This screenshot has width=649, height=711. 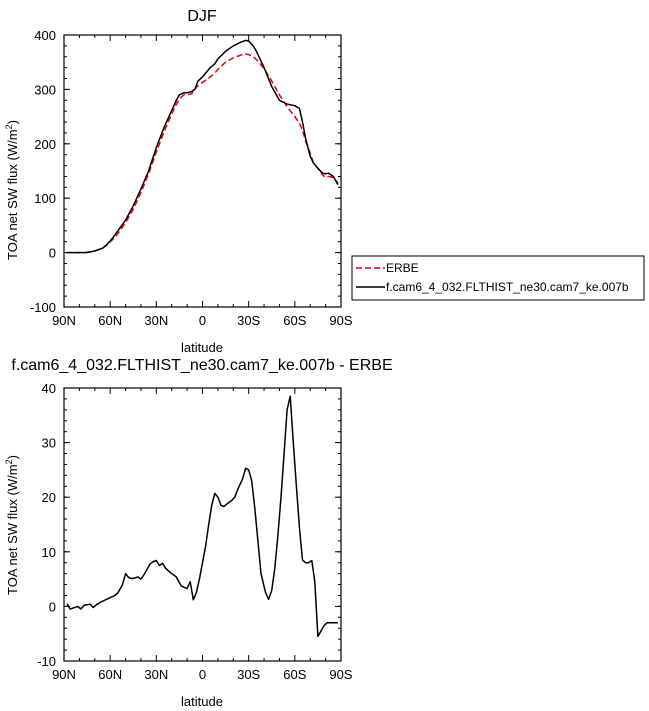 What do you see at coordinates (64, 320) in the screenshot?
I see `top-x-tick-label: 90N` at bounding box center [64, 320].